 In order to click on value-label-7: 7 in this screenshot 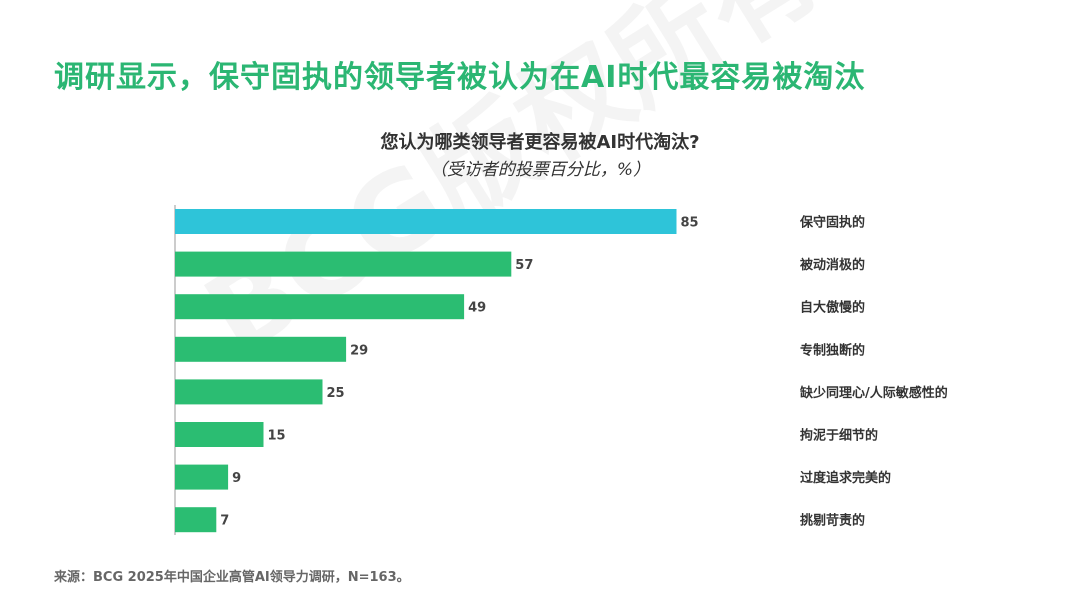, I will do `click(224, 521)`.